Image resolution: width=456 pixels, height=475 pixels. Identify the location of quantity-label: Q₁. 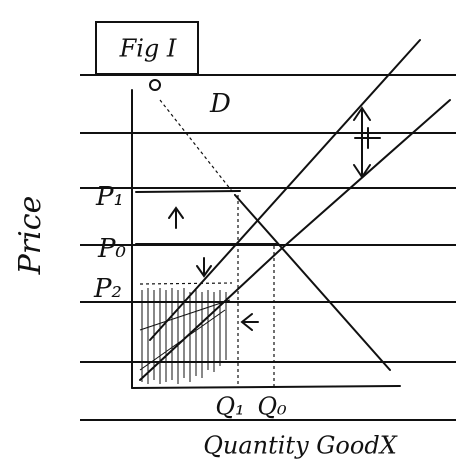
(229, 407).